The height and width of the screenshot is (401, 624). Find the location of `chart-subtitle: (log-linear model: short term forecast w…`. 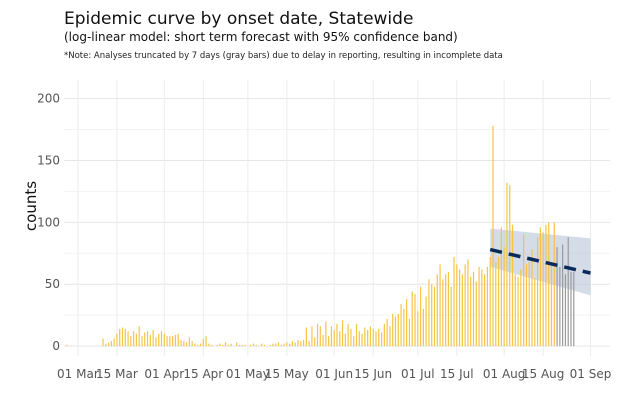

chart-subtitle: (log-linear model: short term forecast w… is located at coordinates (261, 37).